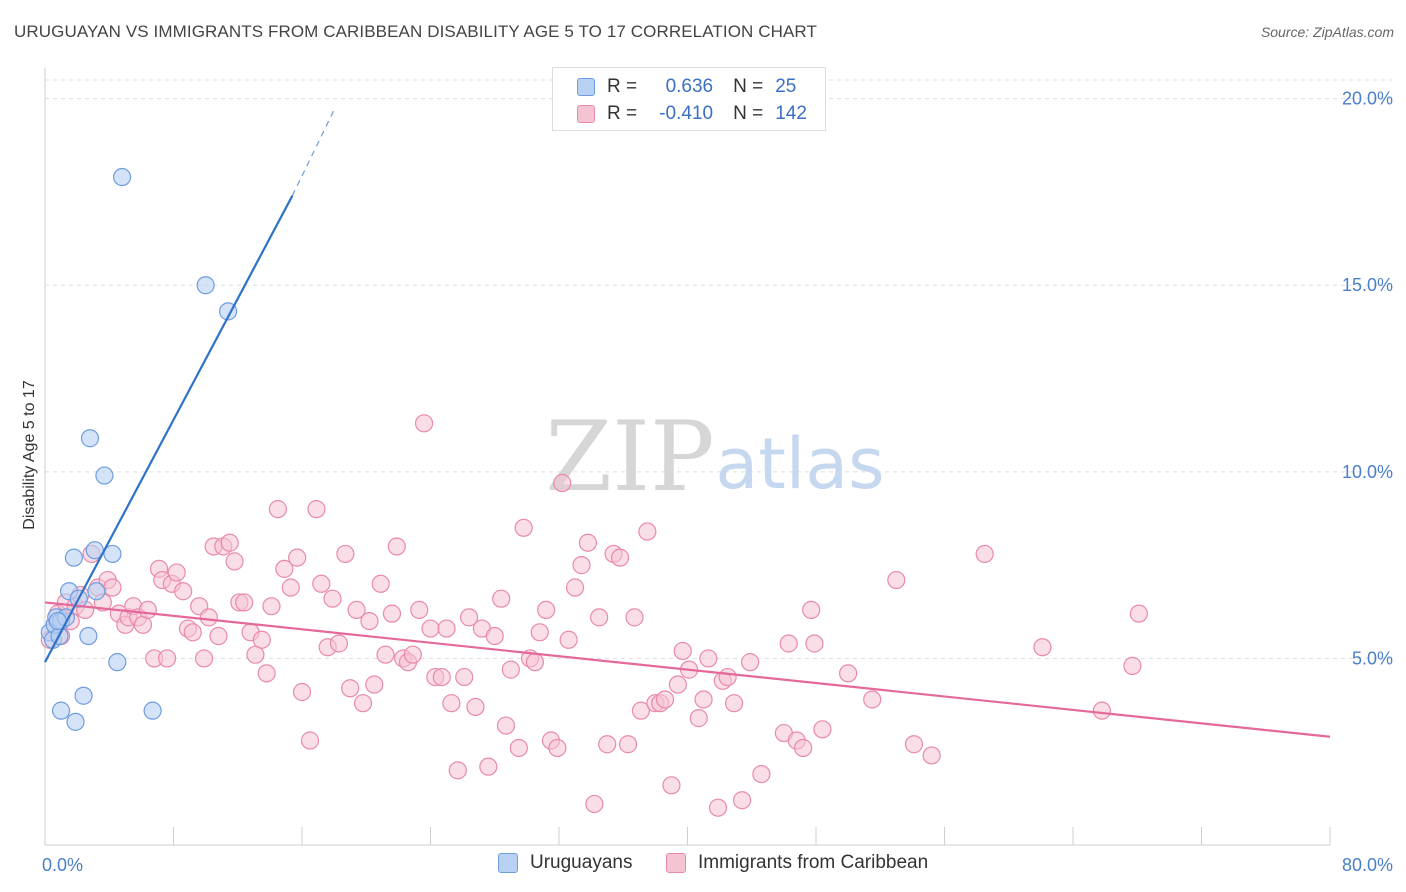 This screenshot has width=1406, height=892. Describe the element at coordinates (1367, 472) in the screenshot. I see `y-tick-label: 10.0%` at that location.